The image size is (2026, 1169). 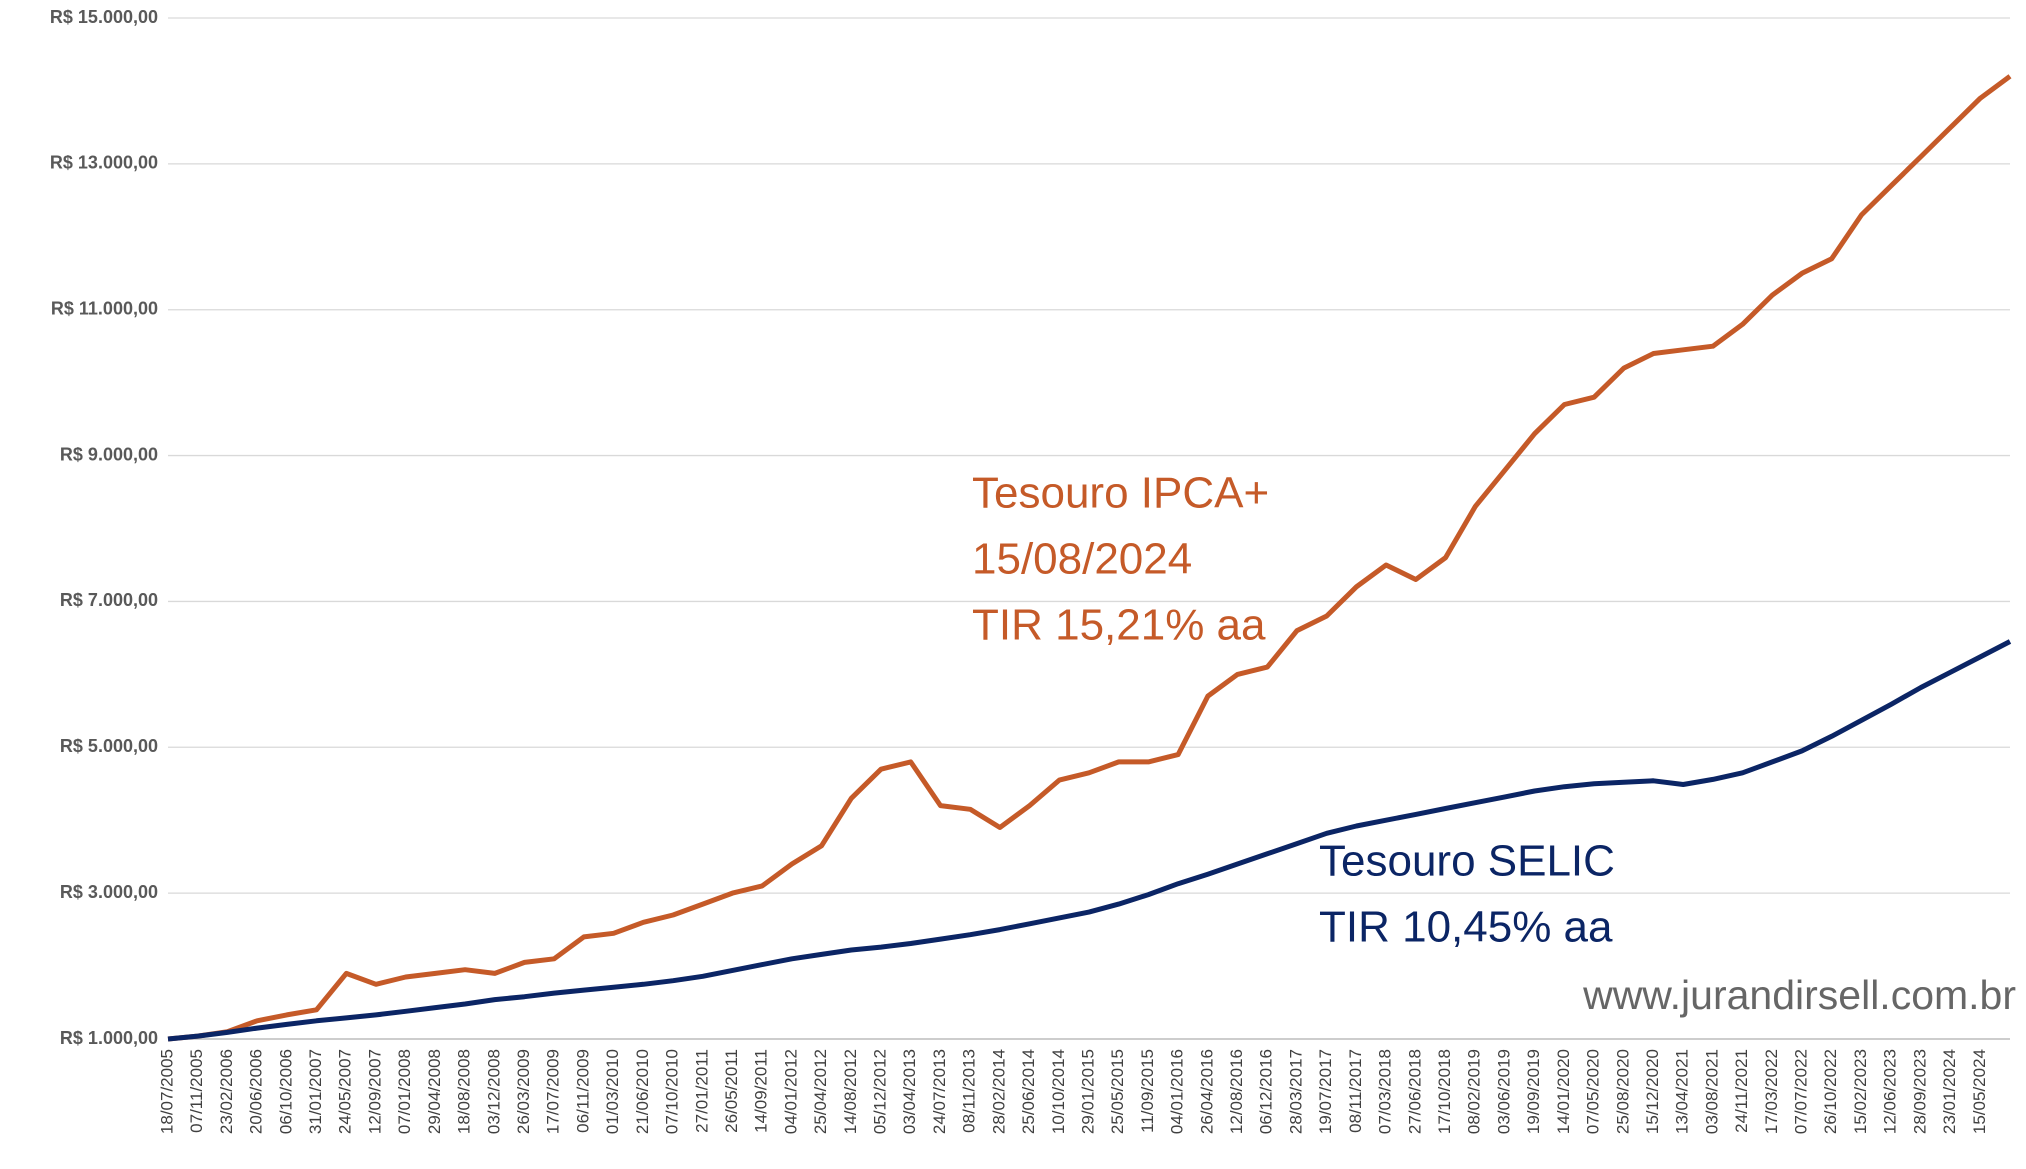 What do you see at coordinates (1117, 1091) in the screenshot?
I see `x-tick-label: 25/05/2015` at bounding box center [1117, 1091].